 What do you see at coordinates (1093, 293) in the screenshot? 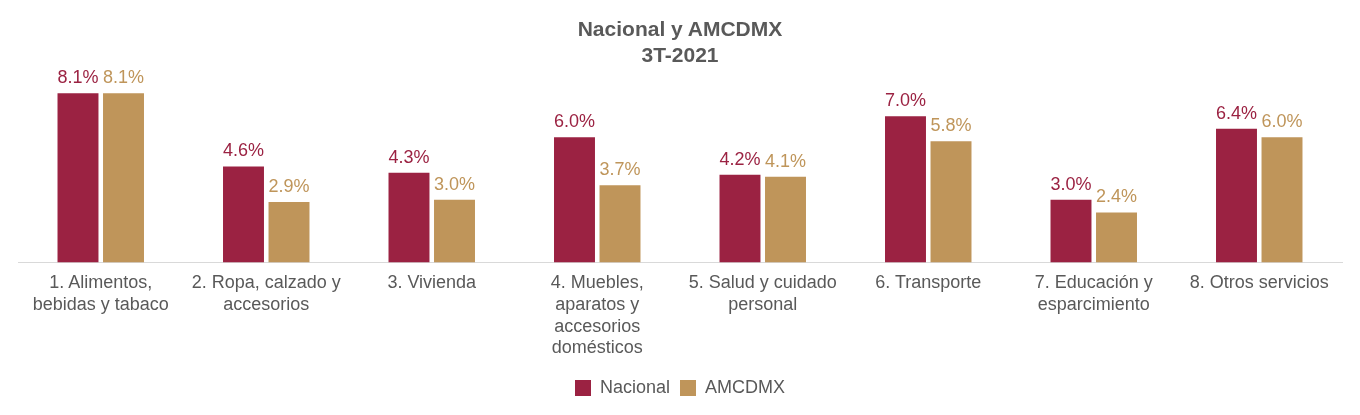
I see `x-tick-label: 7. Educación y esparcimiento` at bounding box center [1093, 293].